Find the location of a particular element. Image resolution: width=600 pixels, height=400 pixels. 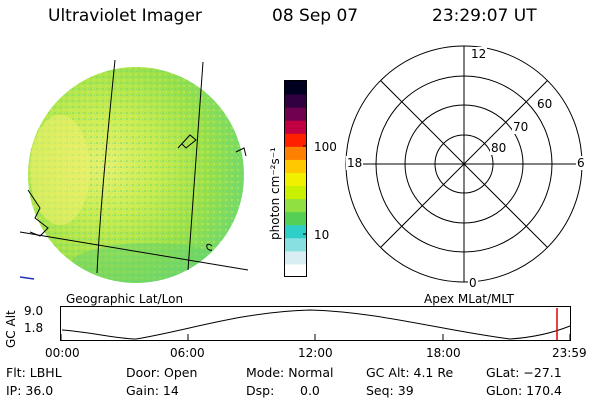

mlt-label-12: 12 is located at coordinates (479, 54).